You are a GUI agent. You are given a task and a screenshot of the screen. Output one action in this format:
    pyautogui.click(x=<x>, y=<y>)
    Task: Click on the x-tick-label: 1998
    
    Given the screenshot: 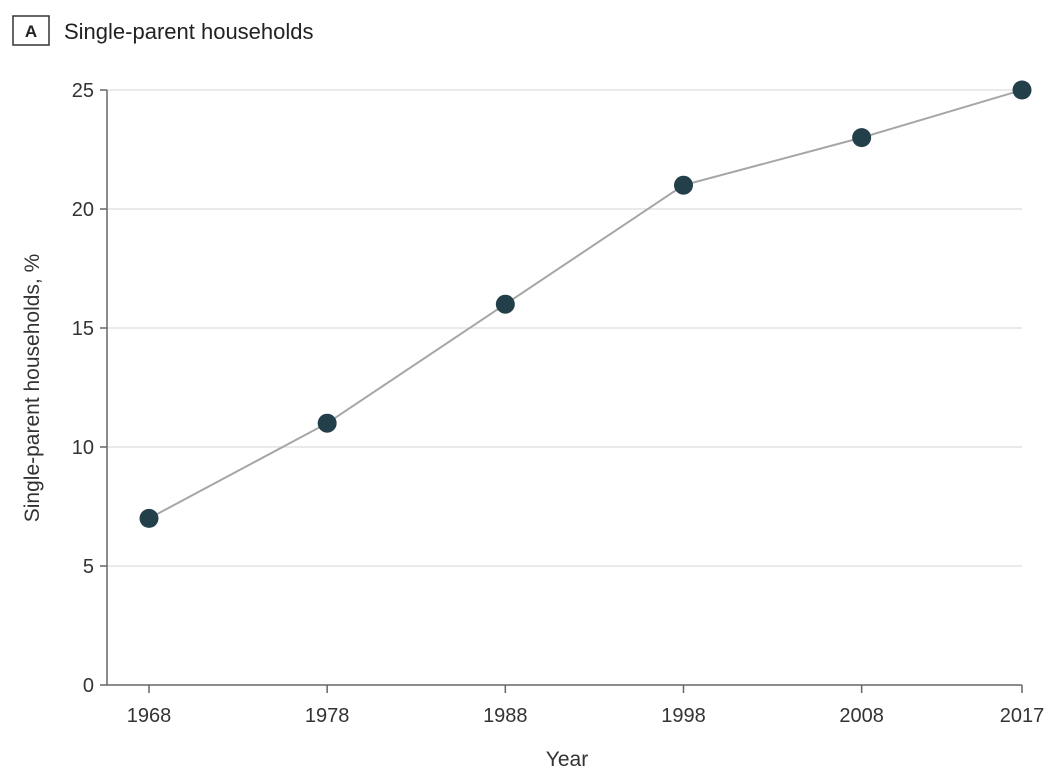 What is the action you would take?
    pyautogui.click(x=683, y=716)
    